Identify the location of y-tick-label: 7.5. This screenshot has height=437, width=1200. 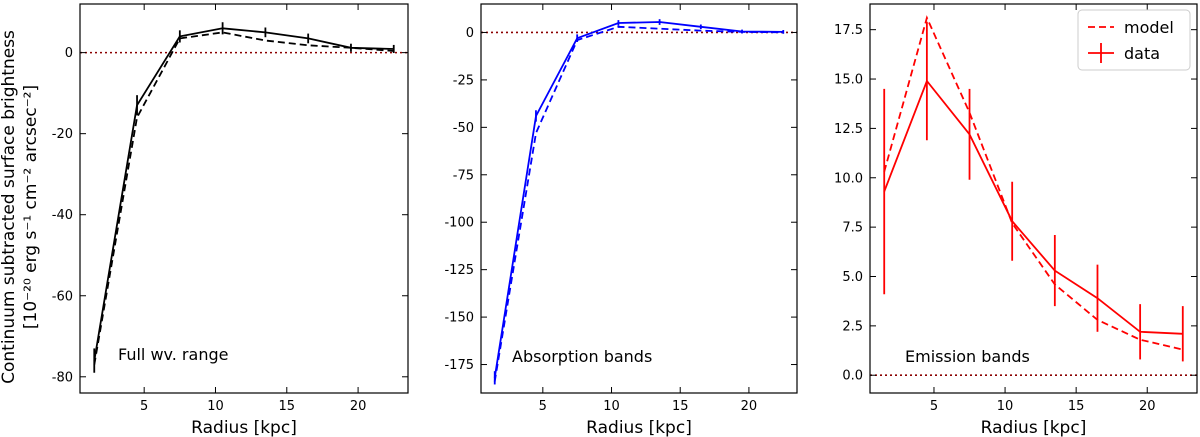
(852, 228).